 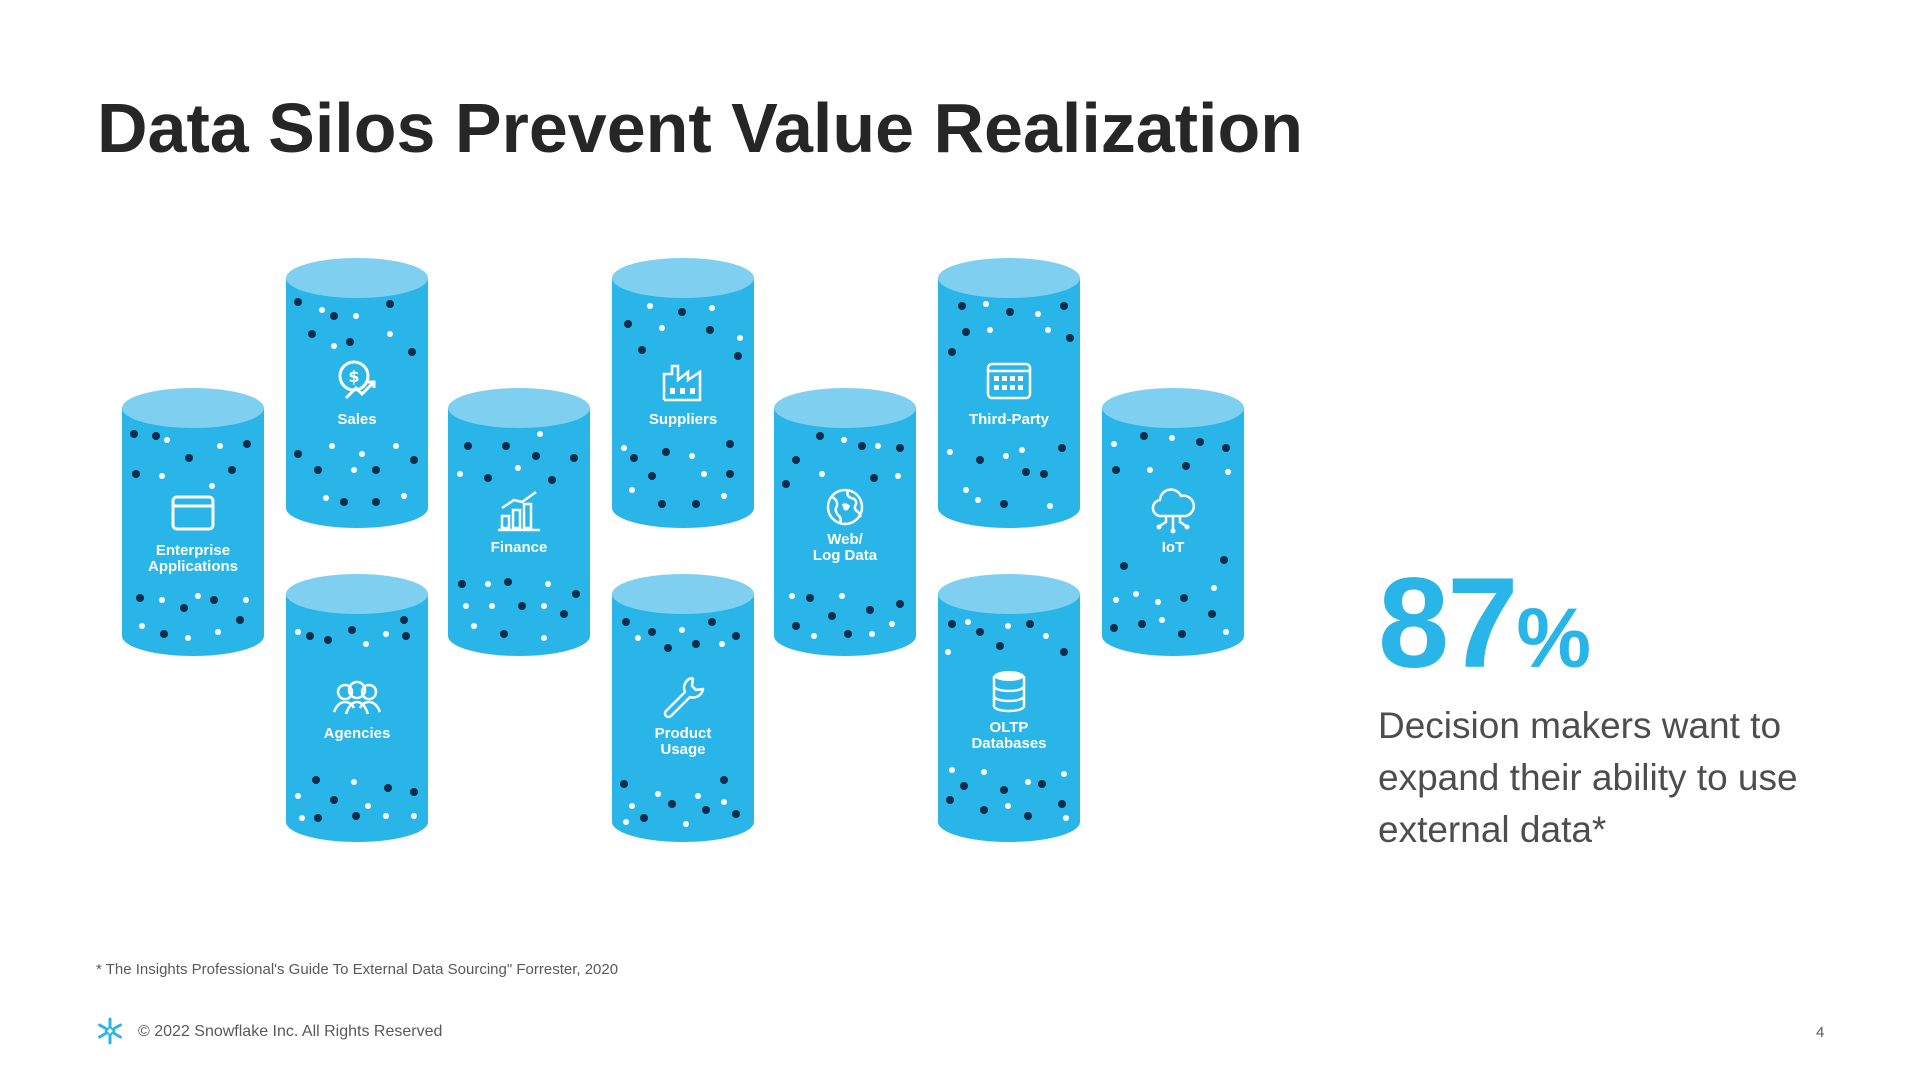 I want to click on silo-finance: Finance, so click(x=519, y=522).